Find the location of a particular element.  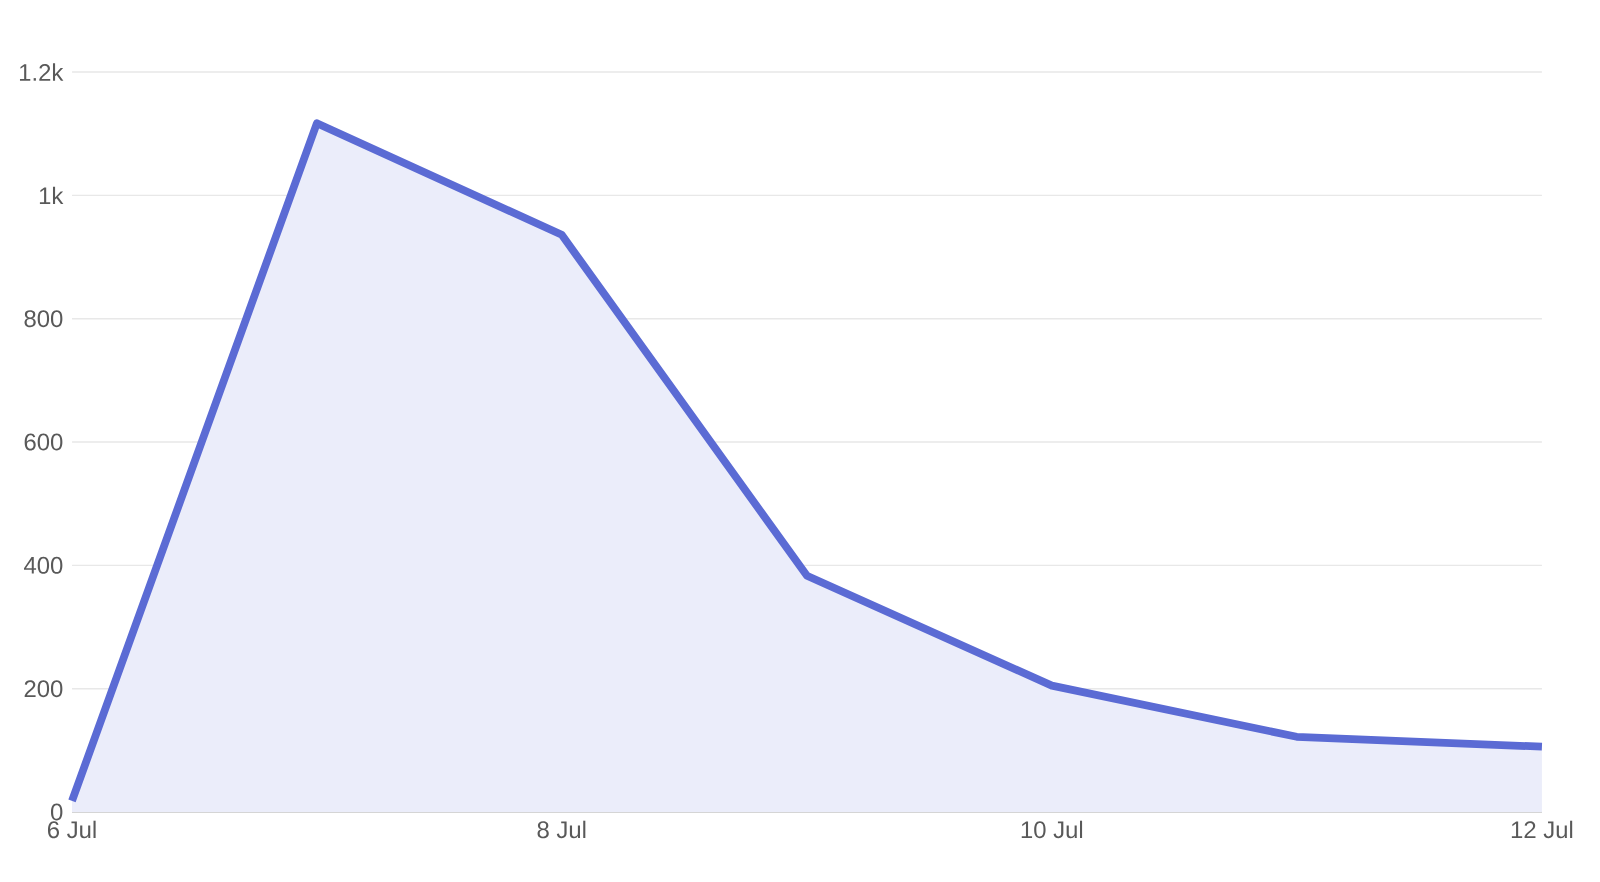

y-tick-label: 1.2k is located at coordinates (41, 72).